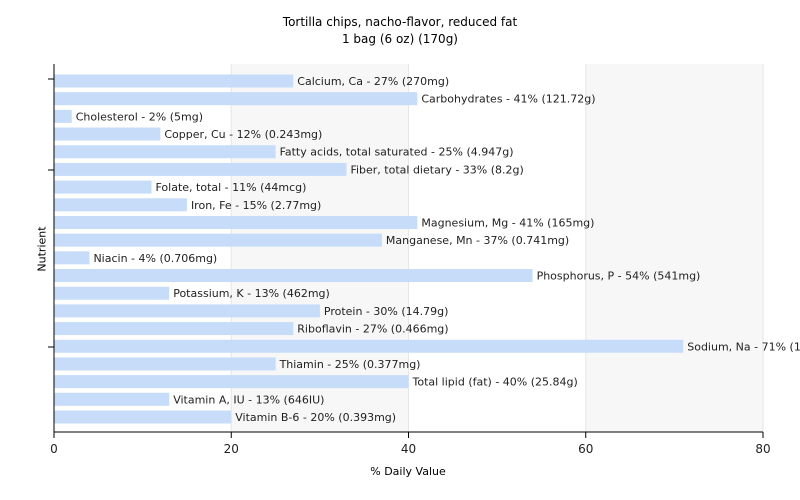  What do you see at coordinates (762, 449) in the screenshot?
I see `x-tick-label: 80` at bounding box center [762, 449].